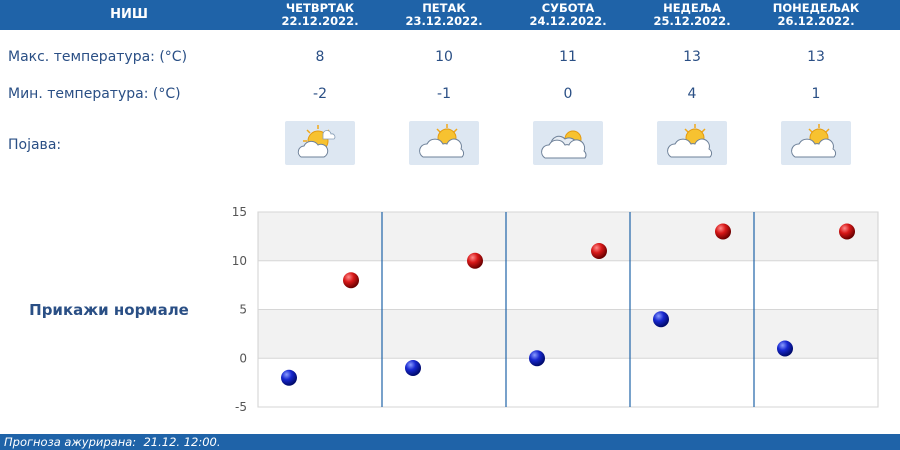 Image resolution: width=900 pixels, height=450 pixels. I want to click on day-date: 25.12.2022., so click(692, 21).